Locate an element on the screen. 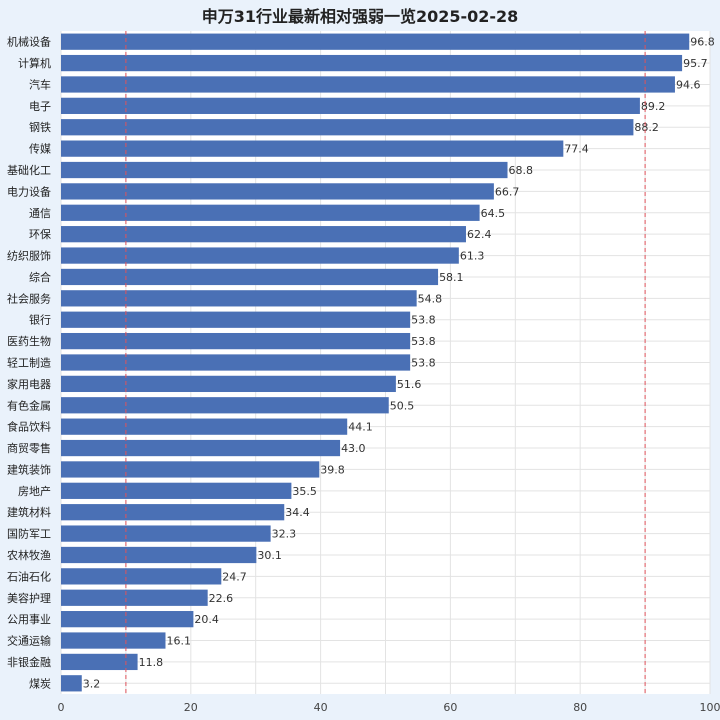  data-label: 54.8 is located at coordinates (430, 298).